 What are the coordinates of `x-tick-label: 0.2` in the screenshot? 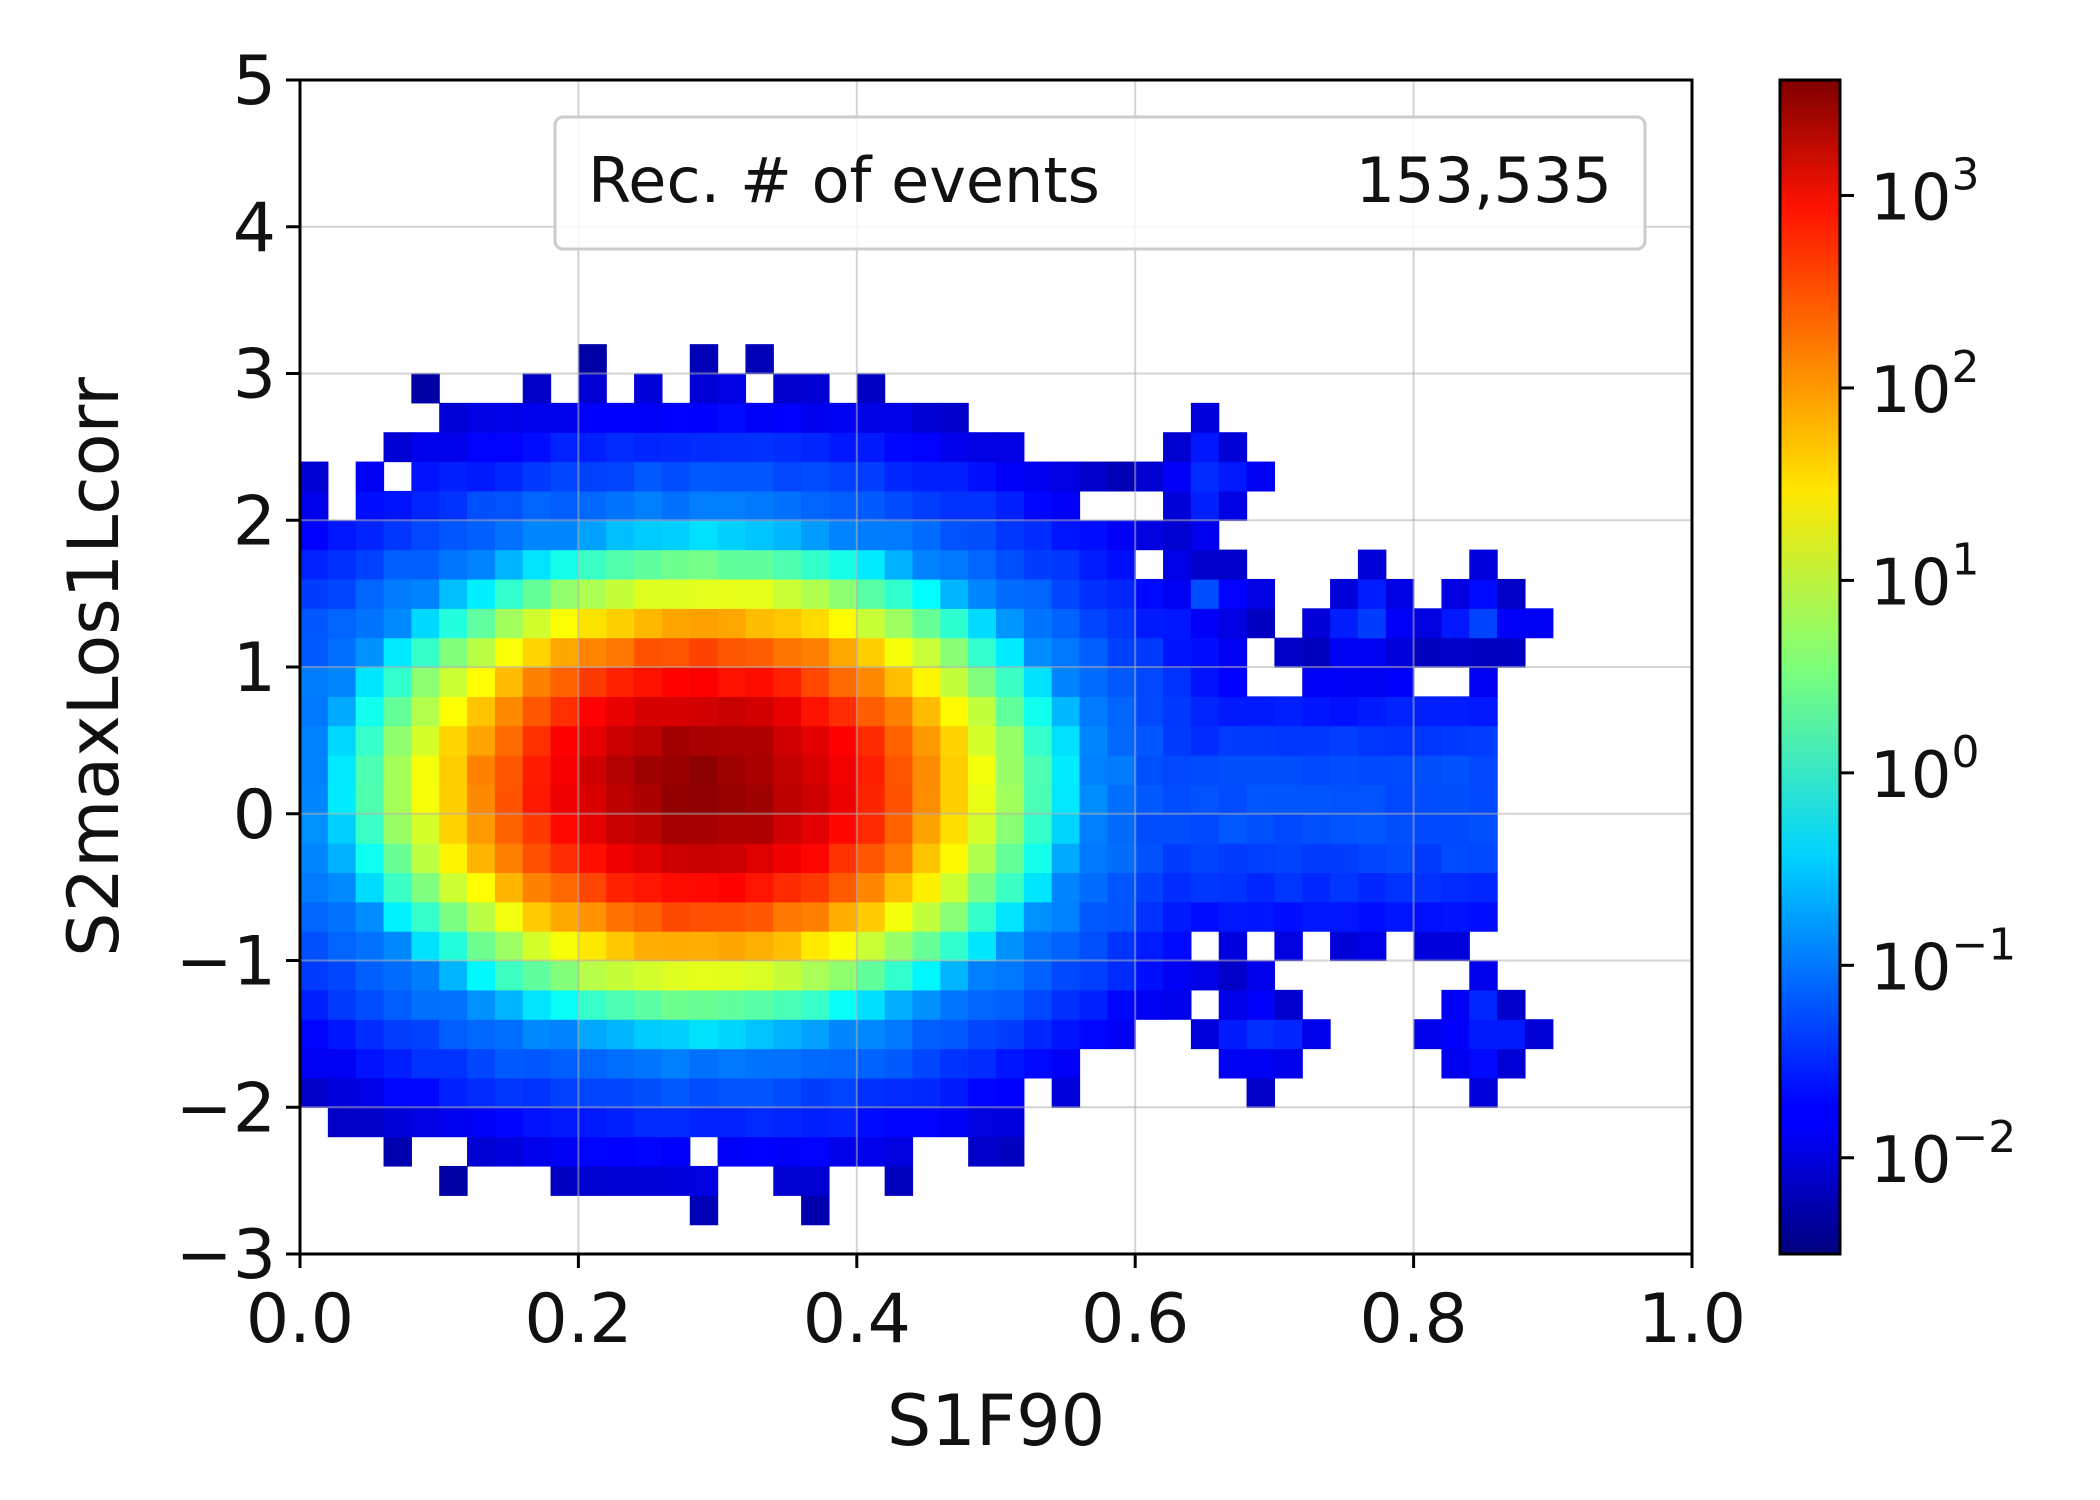 It's located at (578, 1319).